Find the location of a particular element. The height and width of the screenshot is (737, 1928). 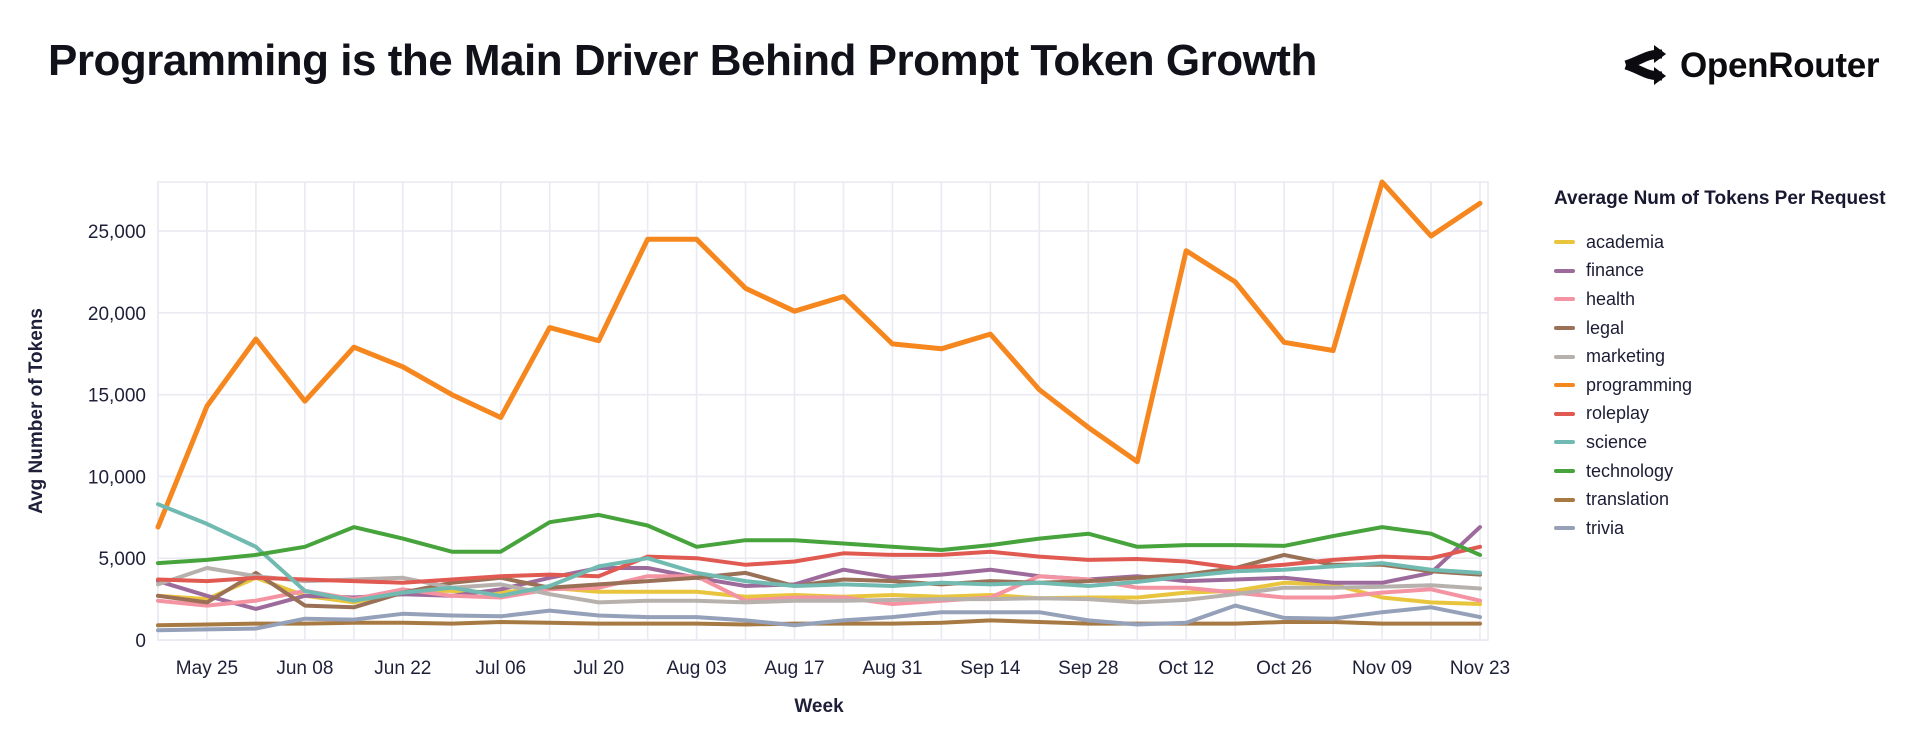

legend-swatch-academia is located at coordinates (1564, 242).